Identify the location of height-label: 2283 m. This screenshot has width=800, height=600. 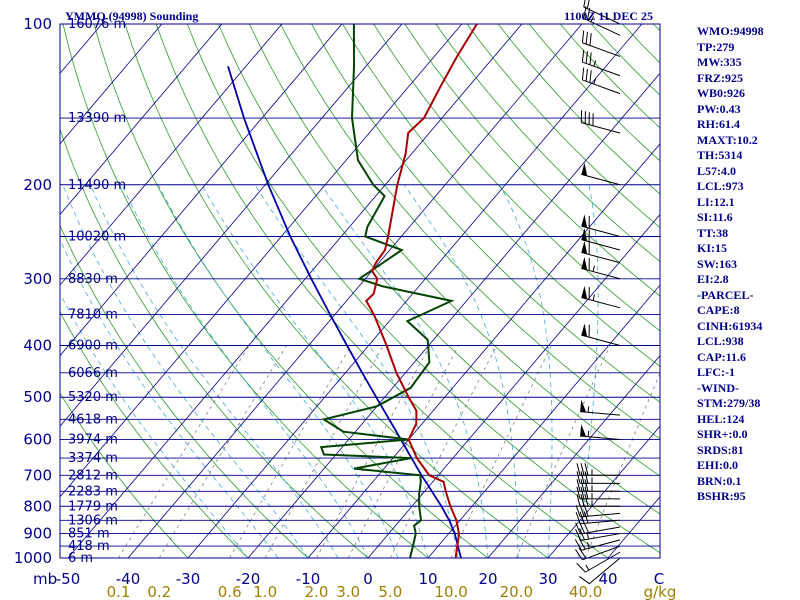
(93, 491).